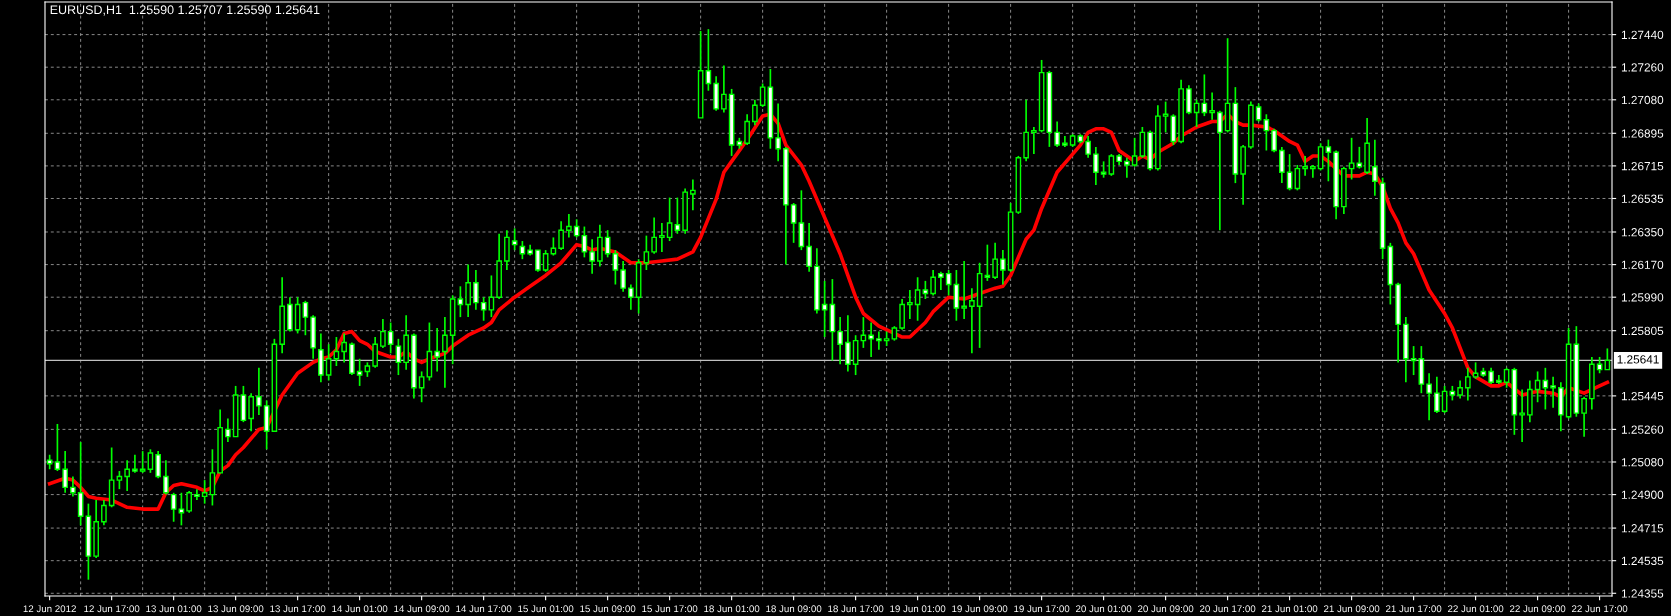  Describe the element at coordinates (1642, 100) in the screenshot. I see `y-tick-label: 1.27080` at that location.